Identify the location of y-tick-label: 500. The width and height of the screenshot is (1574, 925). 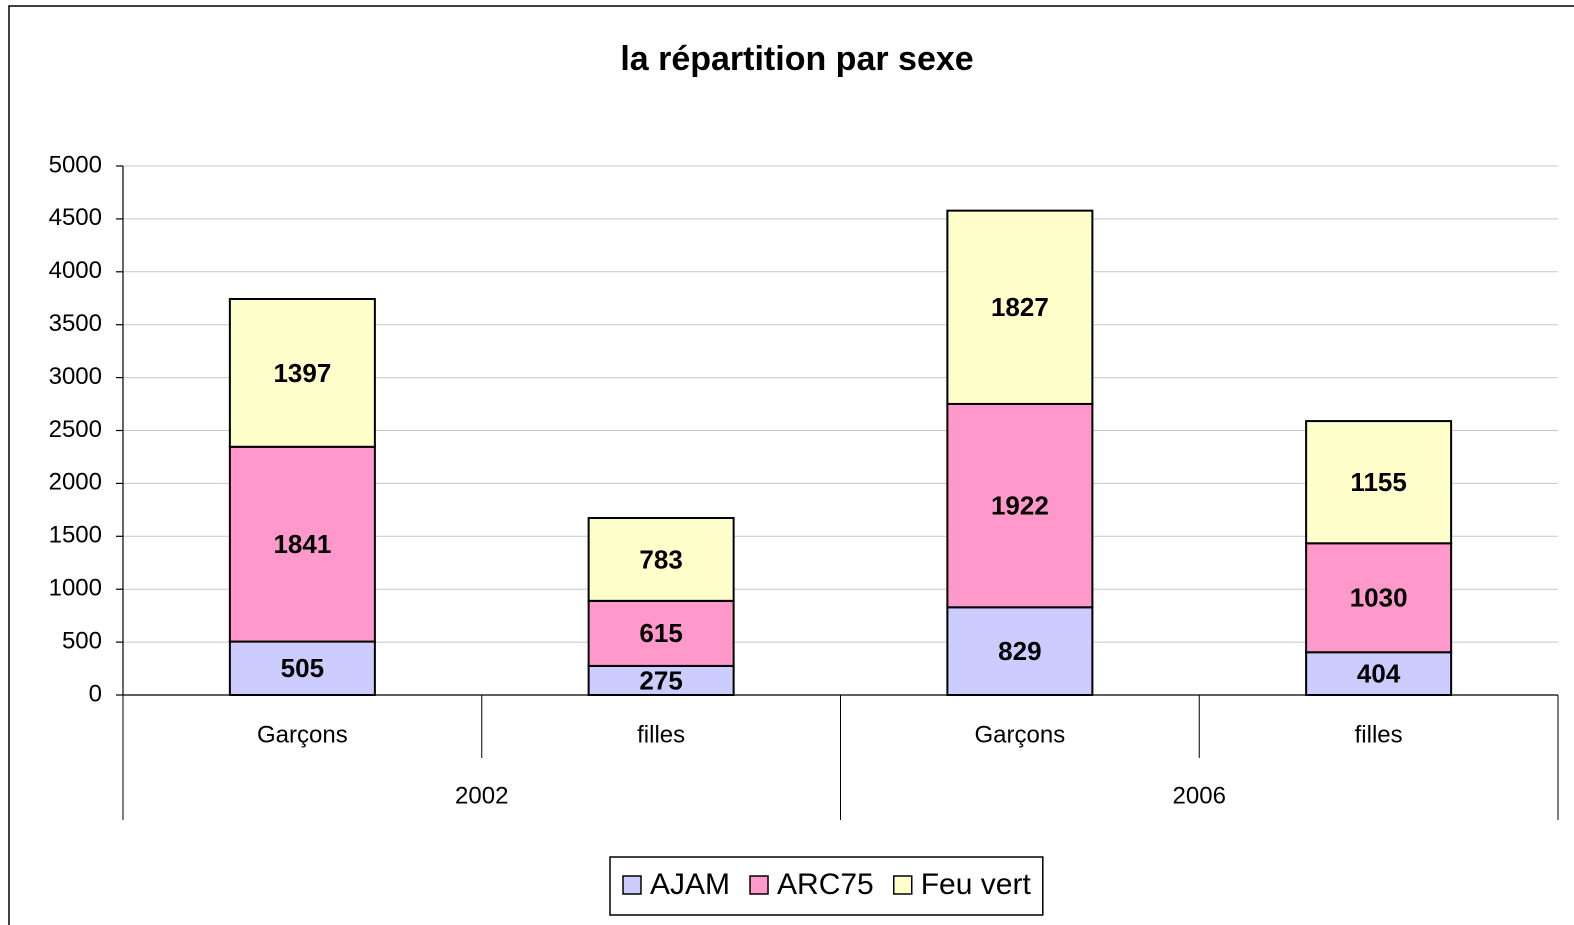
(82, 640).